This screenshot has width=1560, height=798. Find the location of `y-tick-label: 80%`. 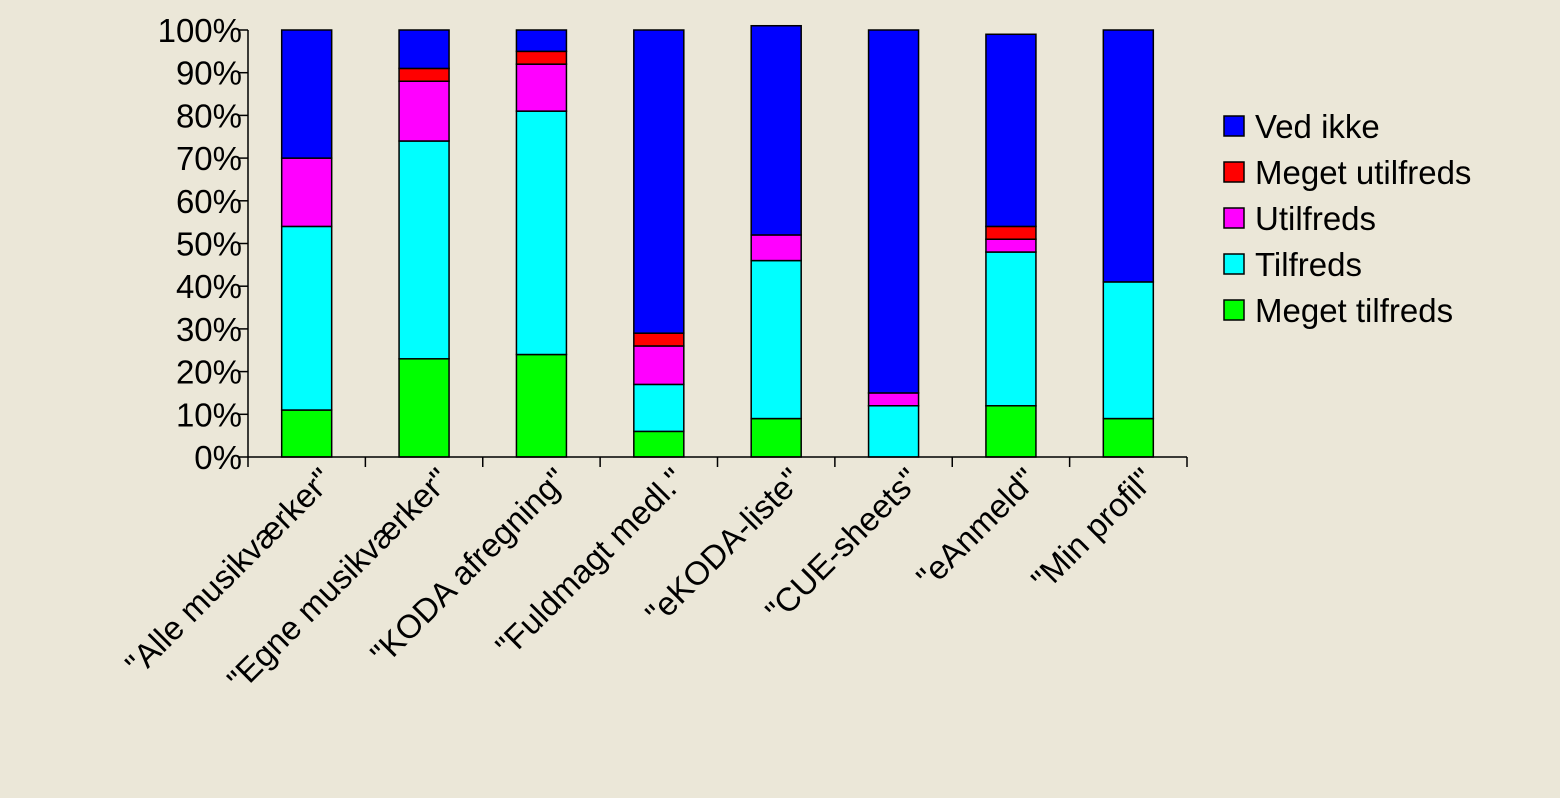

y-tick-label: 80% is located at coordinates (209, 115).